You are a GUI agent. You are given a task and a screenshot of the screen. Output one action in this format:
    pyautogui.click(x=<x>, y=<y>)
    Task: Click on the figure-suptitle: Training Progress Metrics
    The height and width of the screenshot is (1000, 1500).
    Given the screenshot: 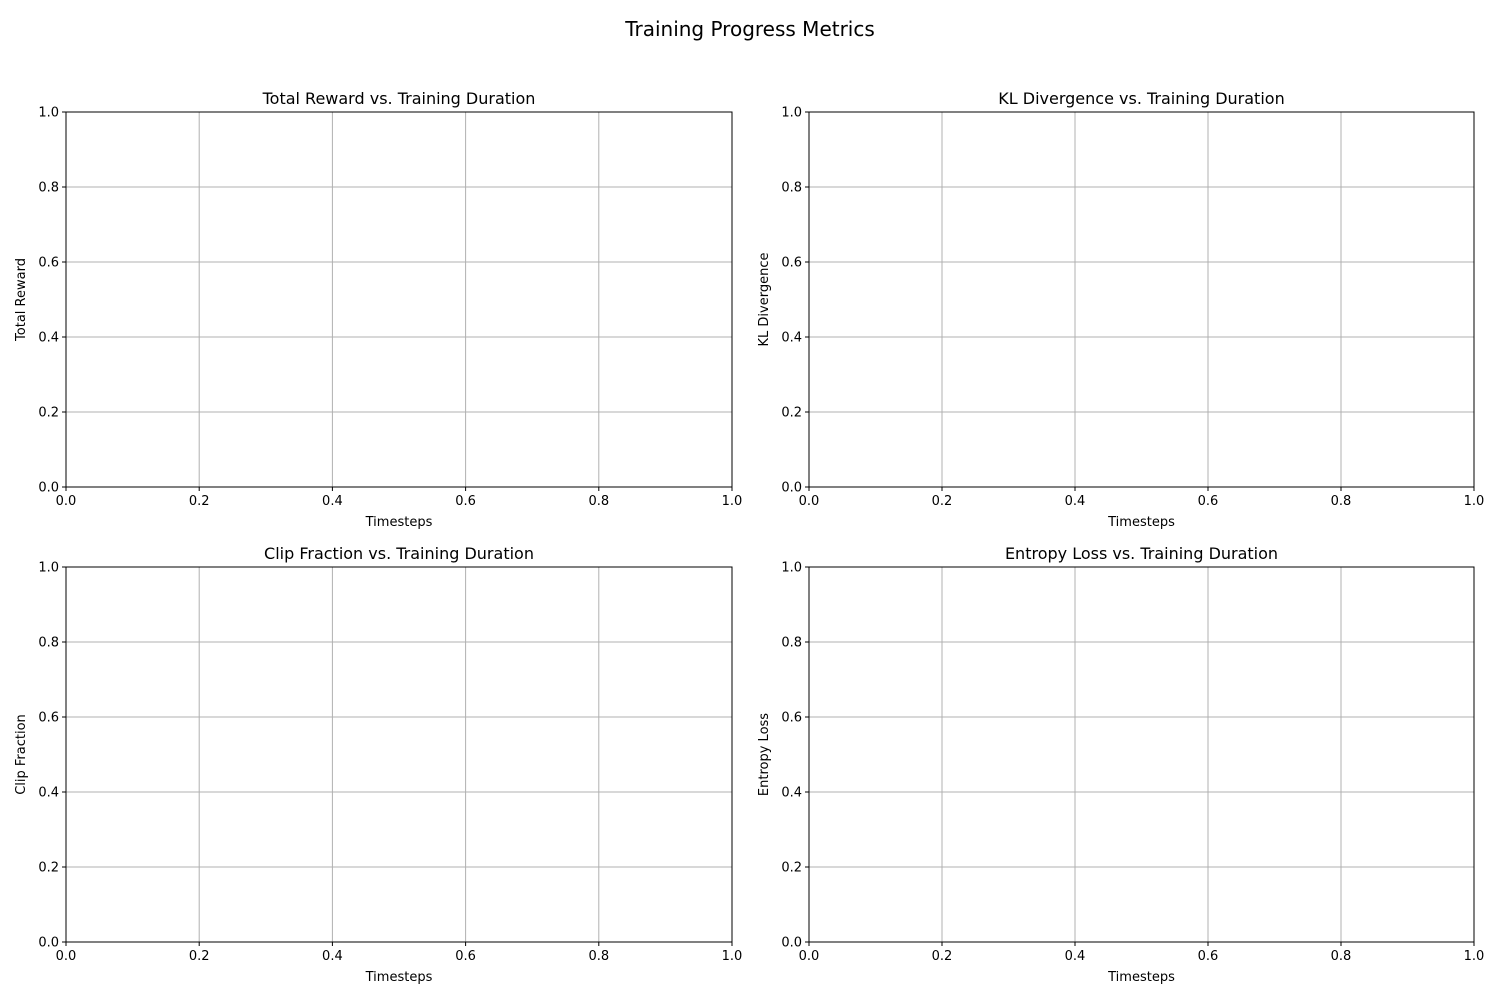 What is the action you would take?
    pyautogui.click(x=749, y=29)
    